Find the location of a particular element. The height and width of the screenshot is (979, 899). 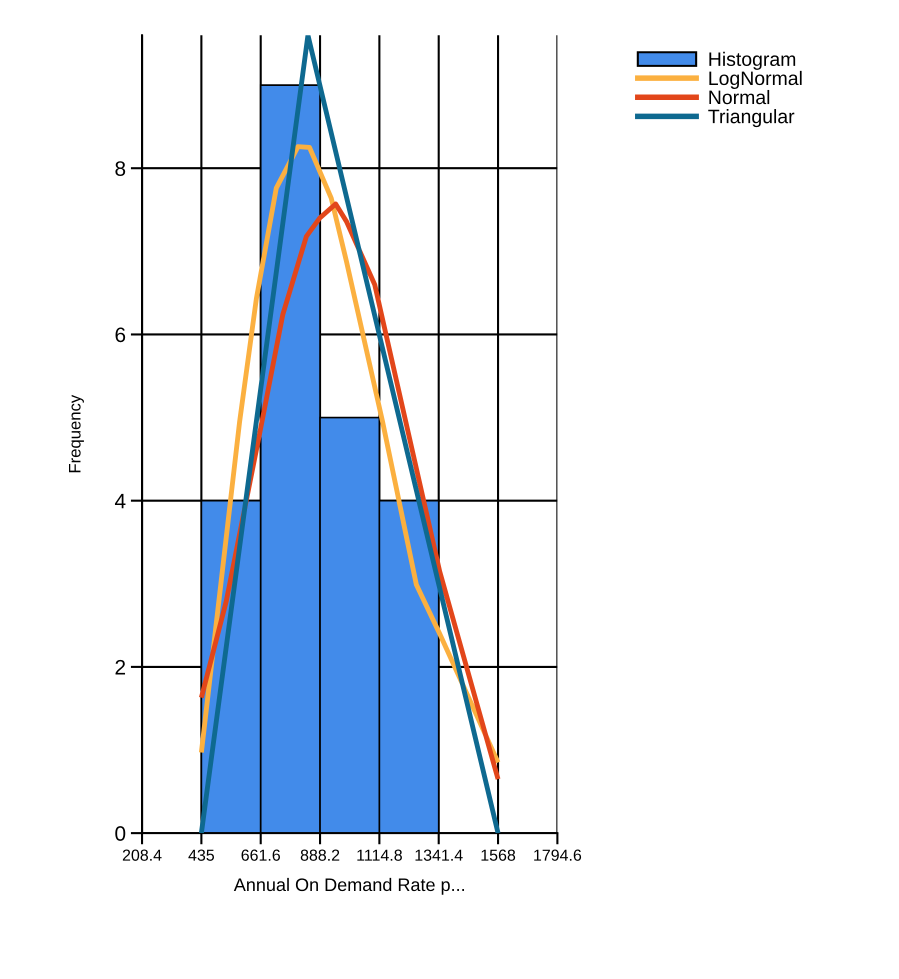

y-tick-label: 2 is located at coordinates (121, 667).